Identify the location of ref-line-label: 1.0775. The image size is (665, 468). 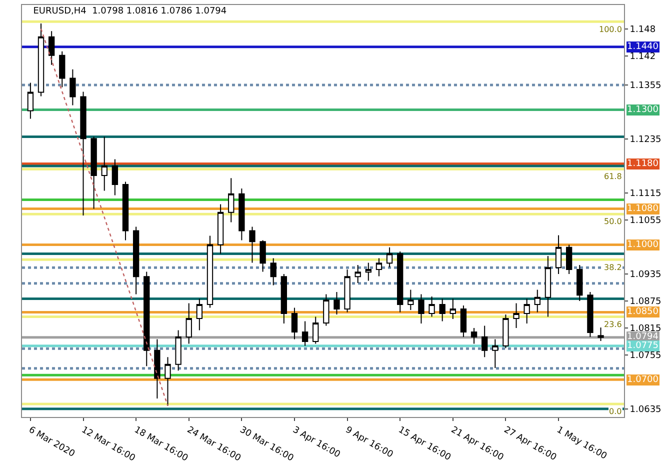
(642, 346).